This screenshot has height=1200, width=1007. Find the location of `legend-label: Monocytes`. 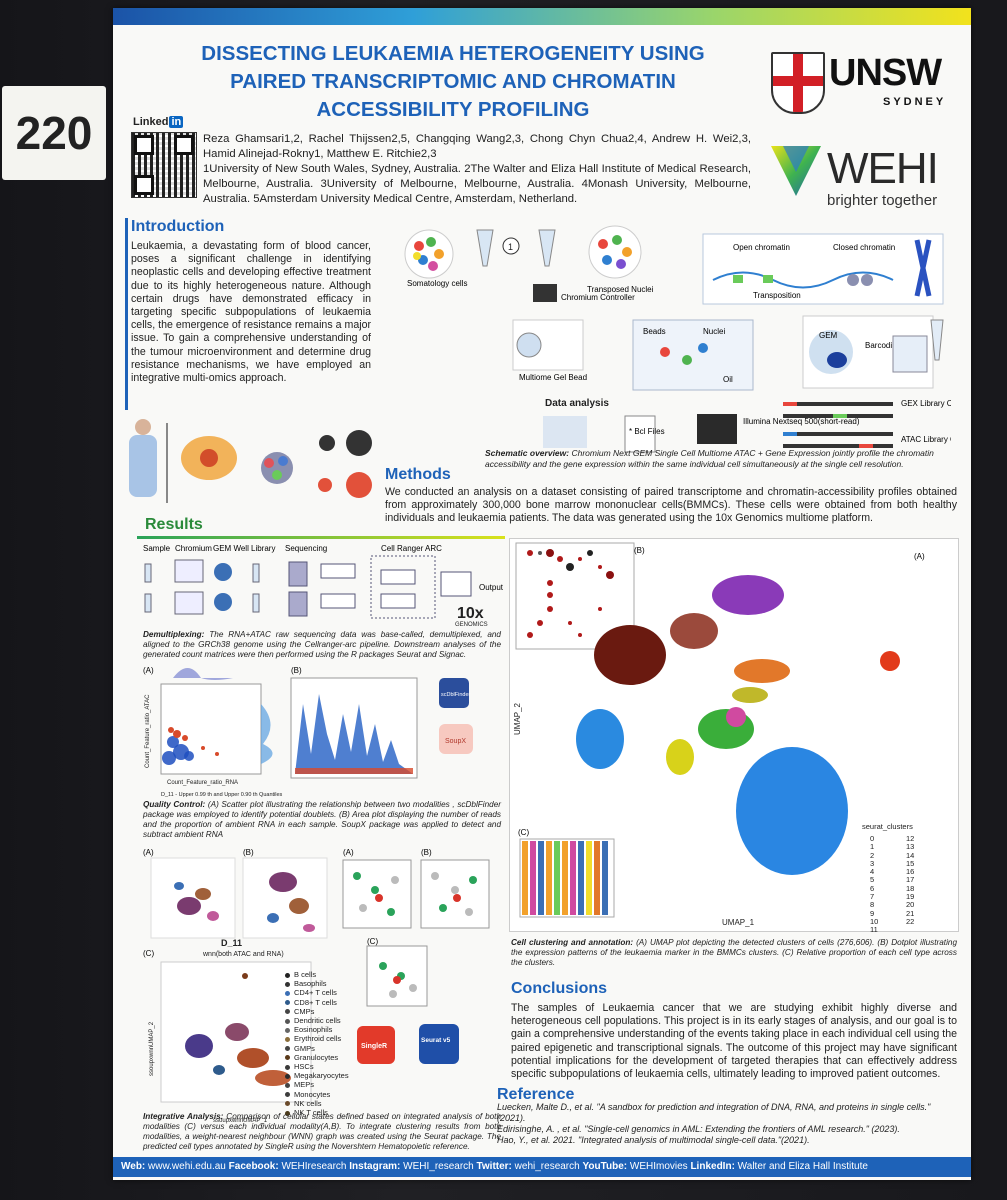

legend-label: Monocytes is located at coordinates (312, 1094).